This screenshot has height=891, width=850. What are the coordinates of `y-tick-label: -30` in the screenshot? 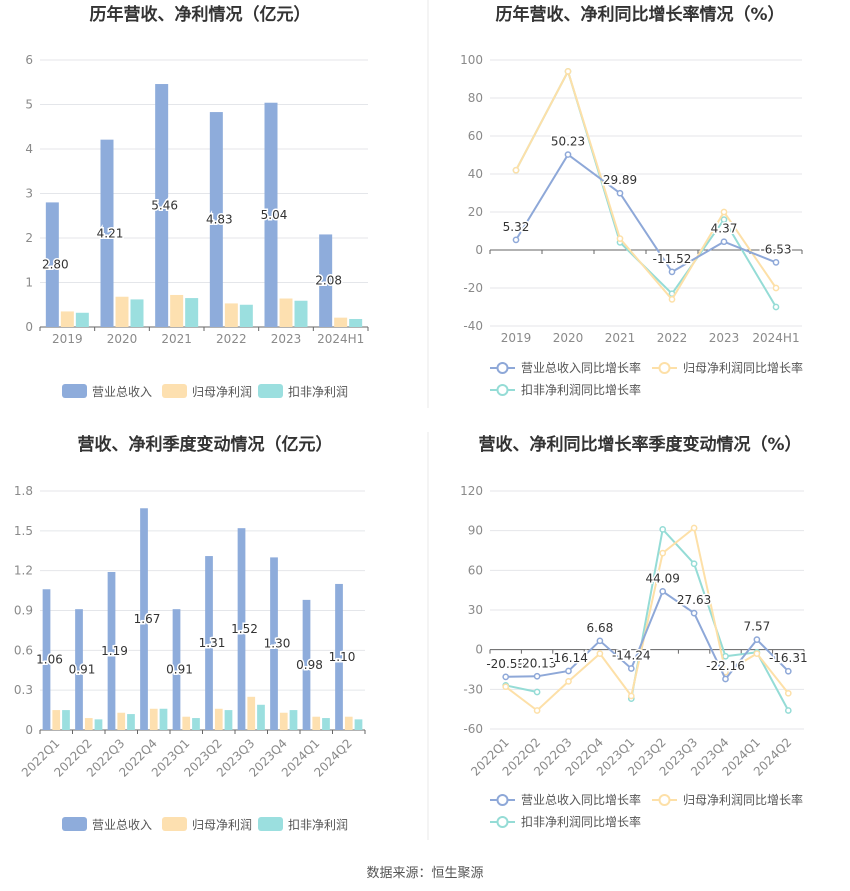 It's located at (473, 689).